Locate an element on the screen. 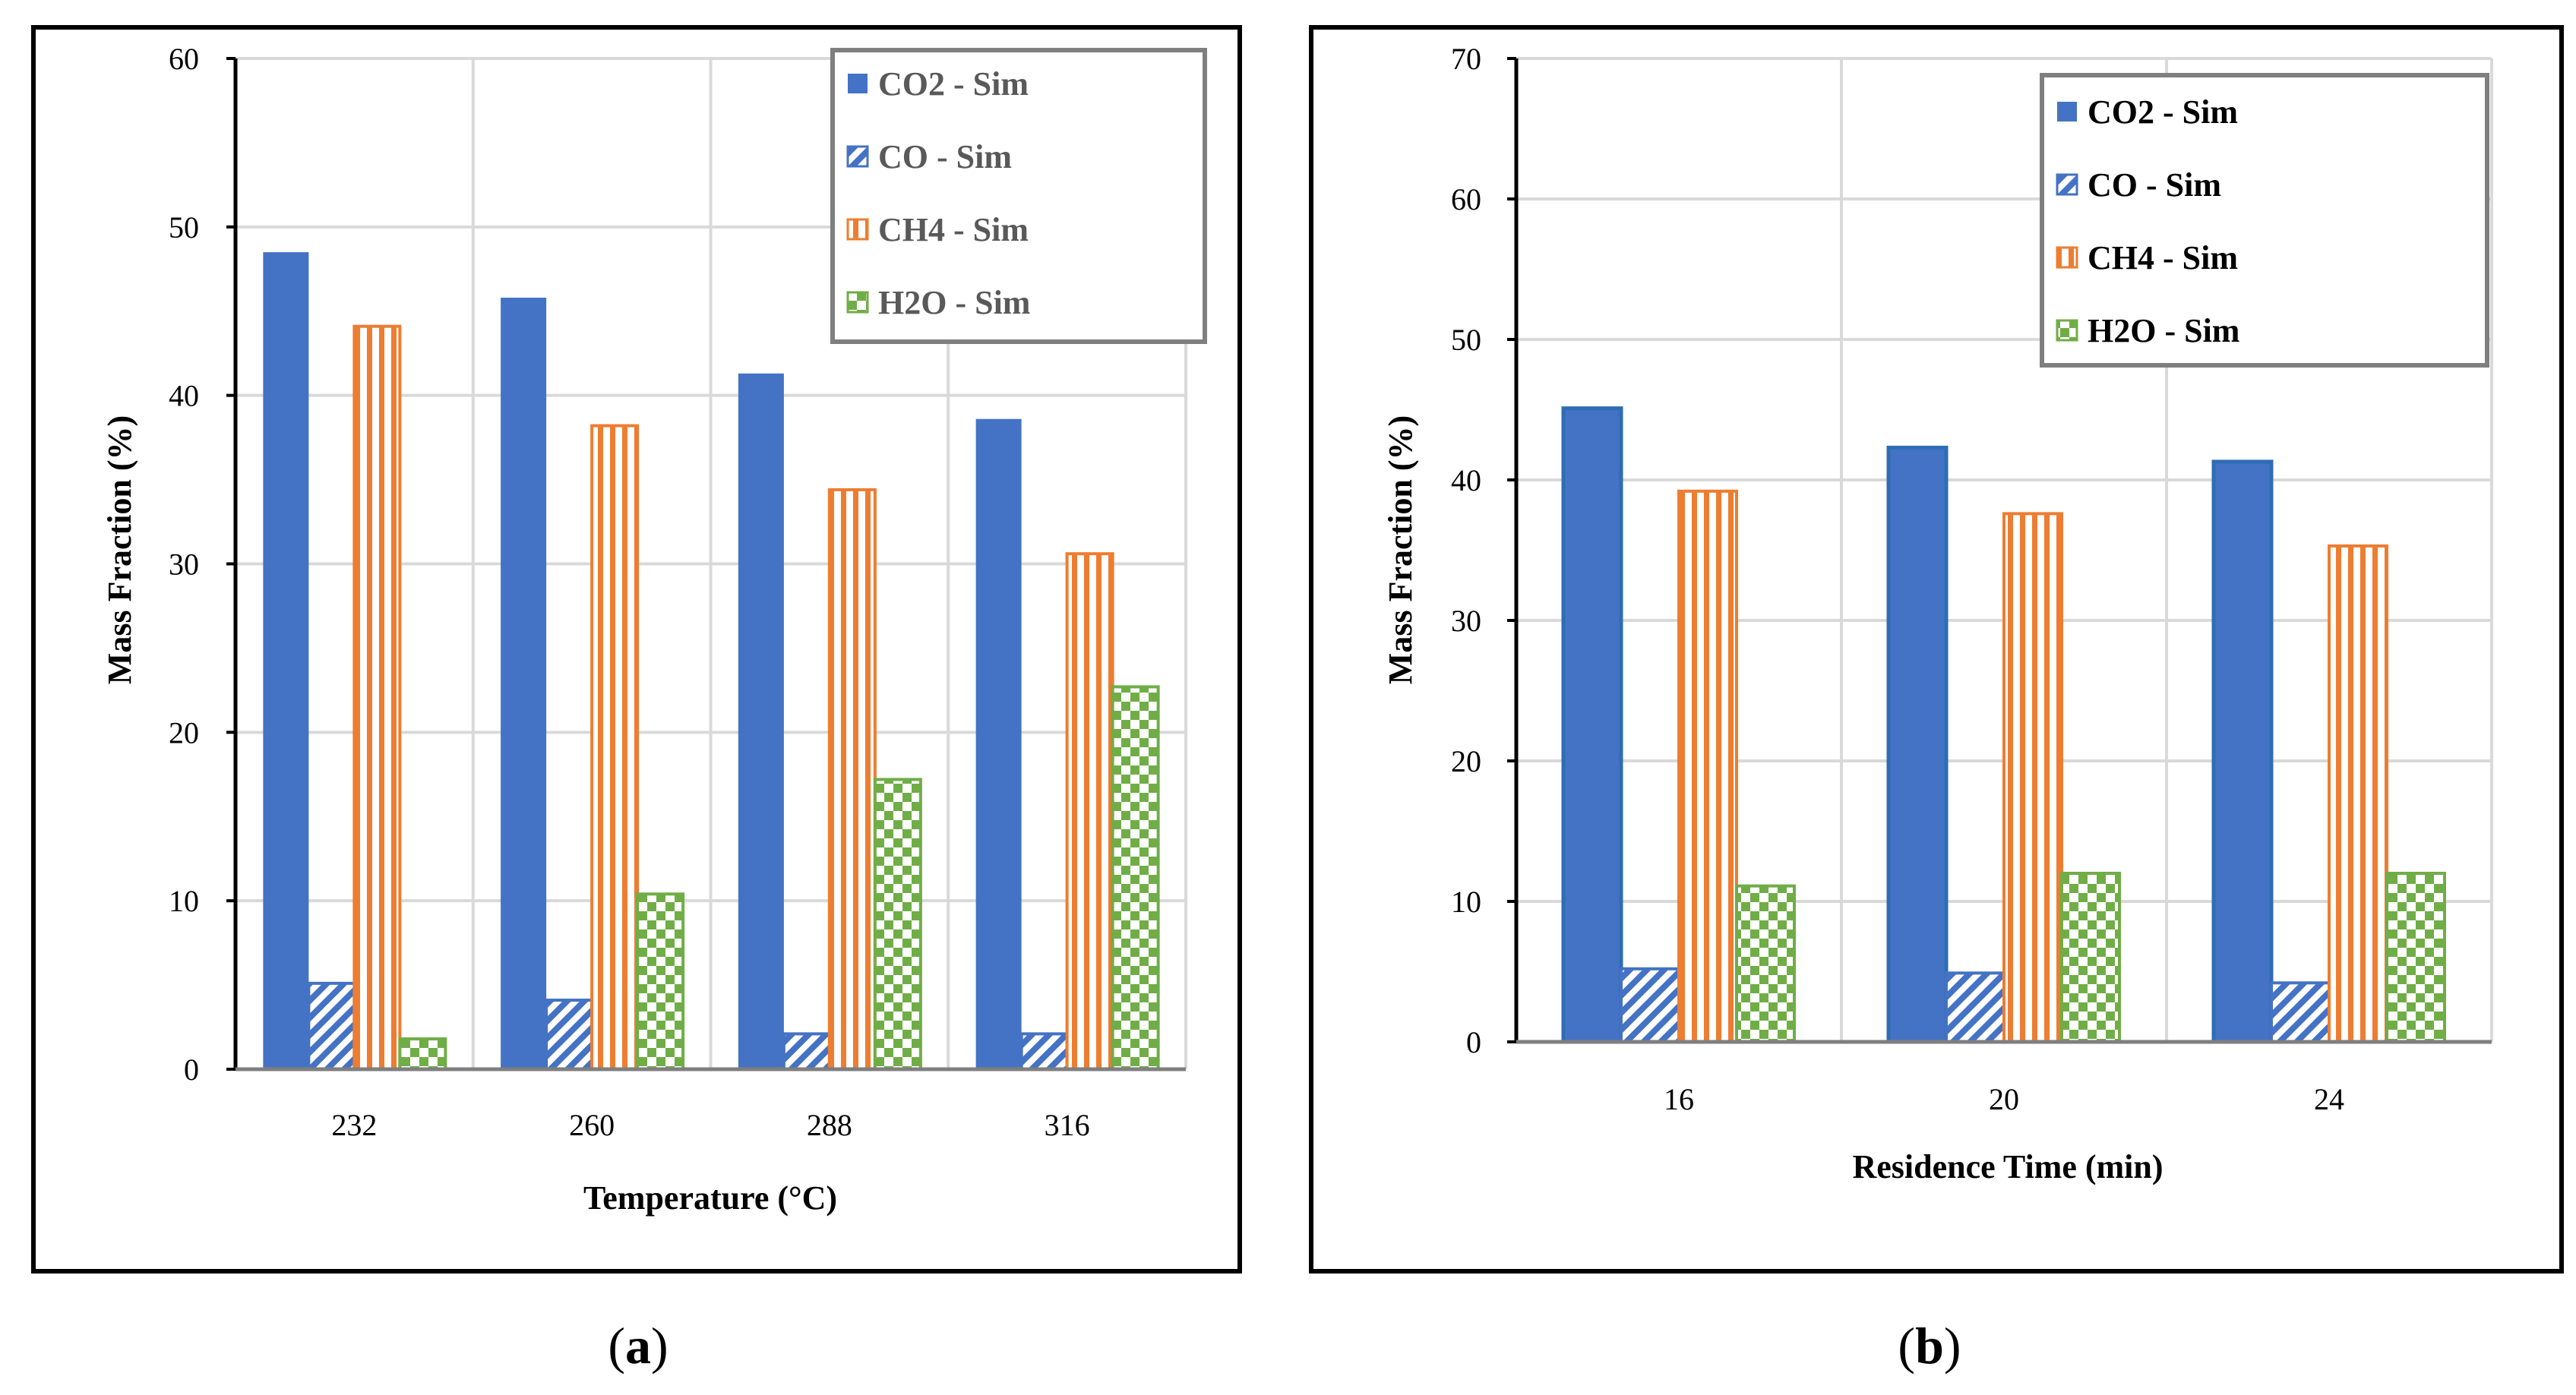  panel-b-caption-letter: b is located at coordinates (1929, 1345).